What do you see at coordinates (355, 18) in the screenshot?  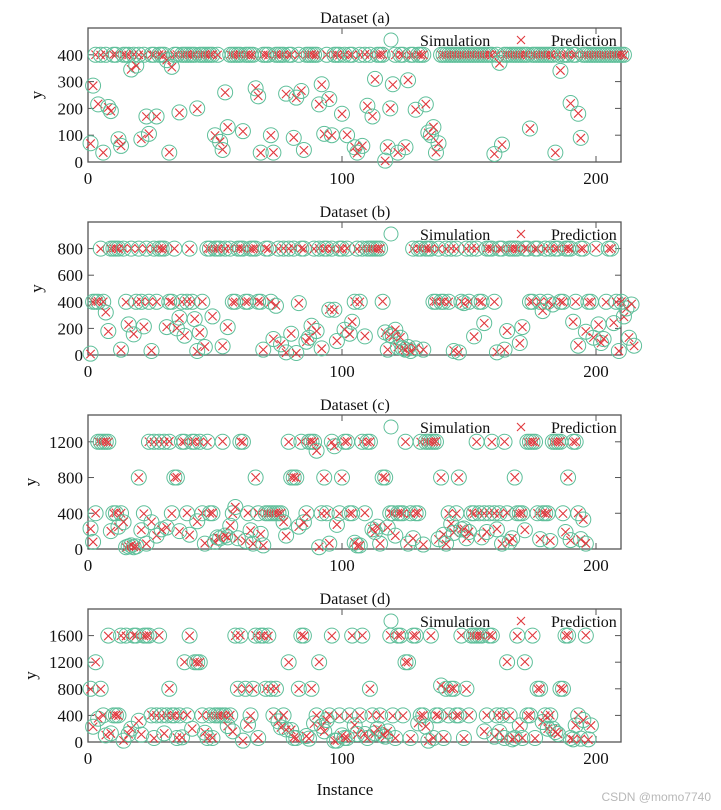 I see `panel-title: Dataset (a)` at bounding box center [355, 18].